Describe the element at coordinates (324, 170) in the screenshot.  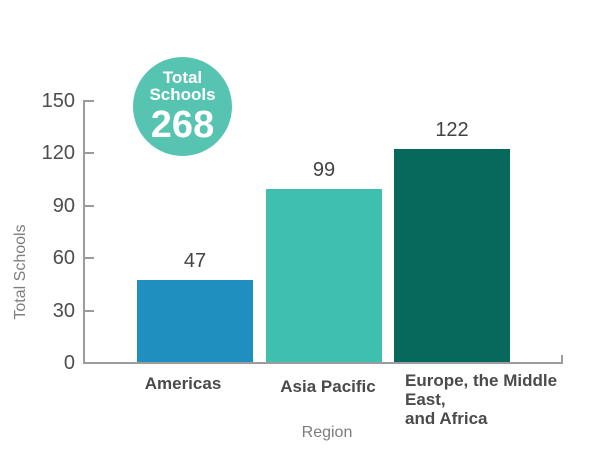
I see `bar-value-label: 99` at that location.